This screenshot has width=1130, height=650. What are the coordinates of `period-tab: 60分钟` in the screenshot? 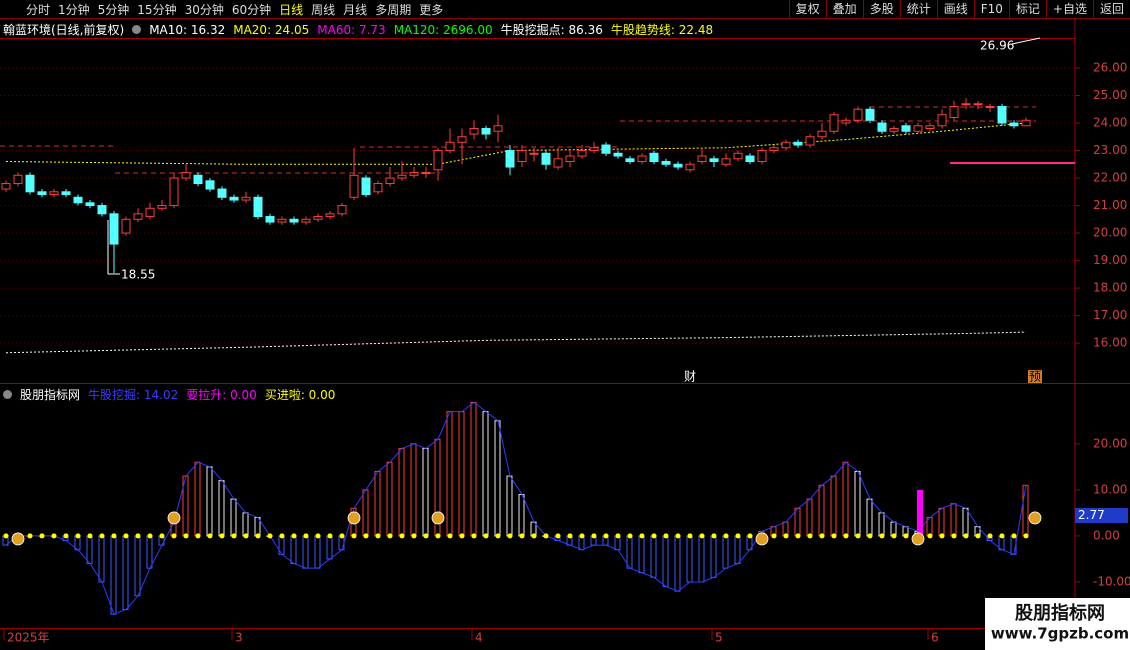 It's located at (251, 9).